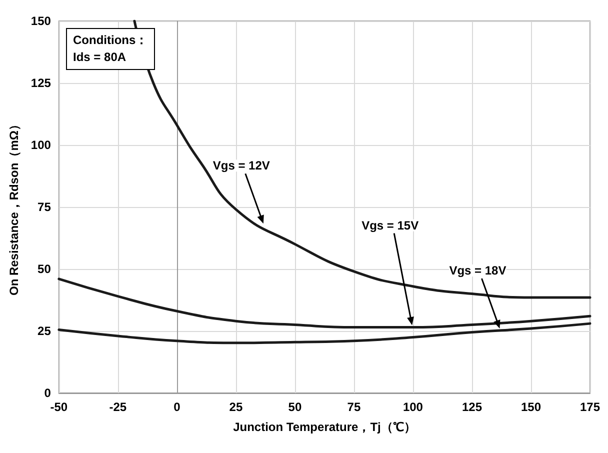 The image size is (608, 453). Describe the element at coordinates (14, 207) in the screenshot. I see `y-axis-title: On Resistance，Rdson（mΩ）` at that location.